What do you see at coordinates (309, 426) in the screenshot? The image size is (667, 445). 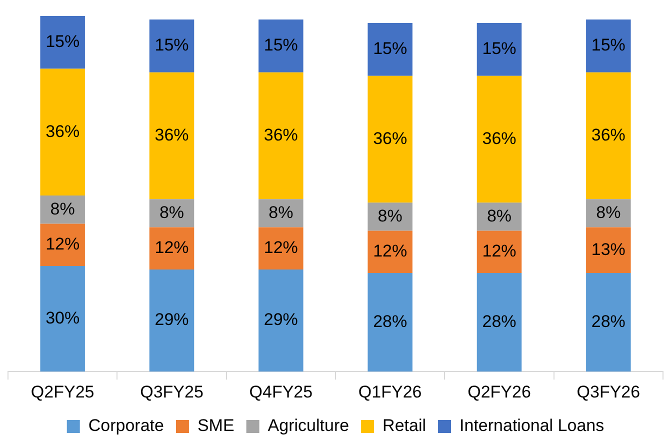 I see `legend-label: Agriculture` at bounding box center [309, 426].